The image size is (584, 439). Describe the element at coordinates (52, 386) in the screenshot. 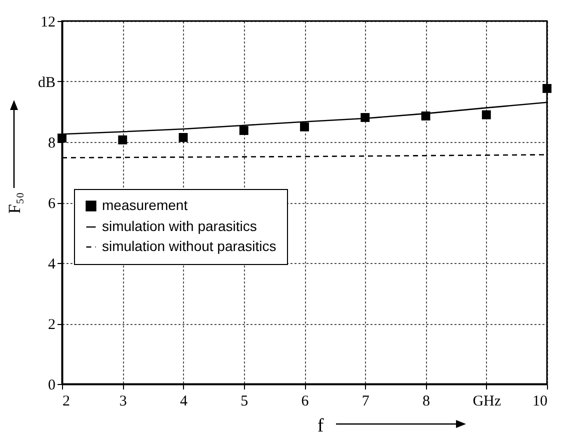

I see `y-tick-label: 0` at that location.